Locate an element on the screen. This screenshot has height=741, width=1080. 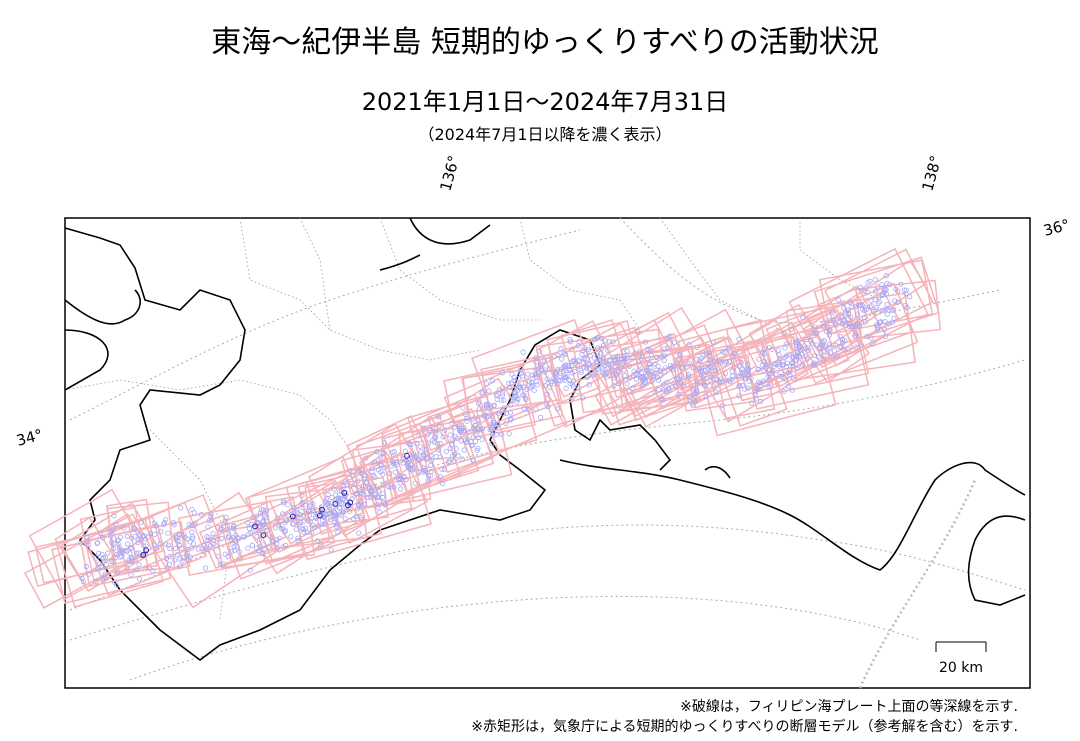
fault-rectangle is located at coordinates (651, 359).